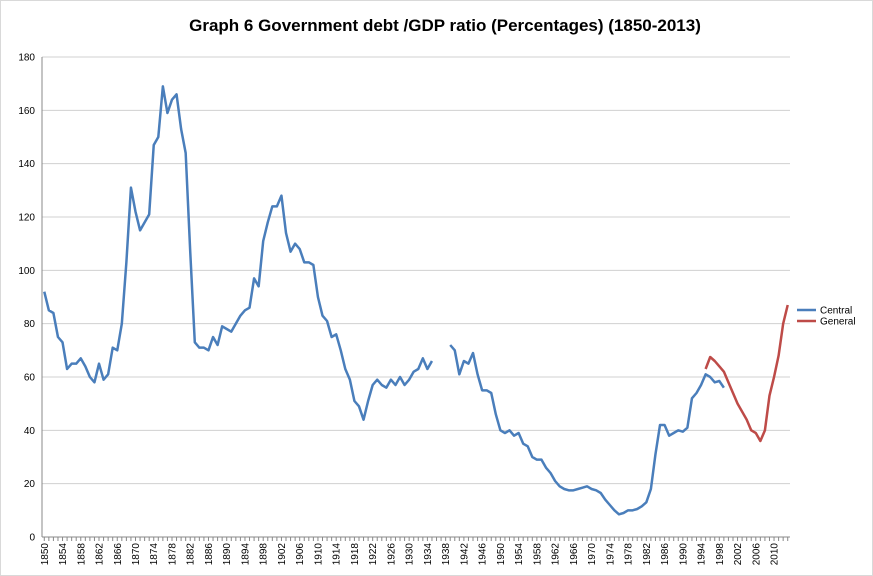  What do you see at coordinates (191, 554) in the screenshot?
I see `x-tick-label: 1882` at bounding box center [191, 554].